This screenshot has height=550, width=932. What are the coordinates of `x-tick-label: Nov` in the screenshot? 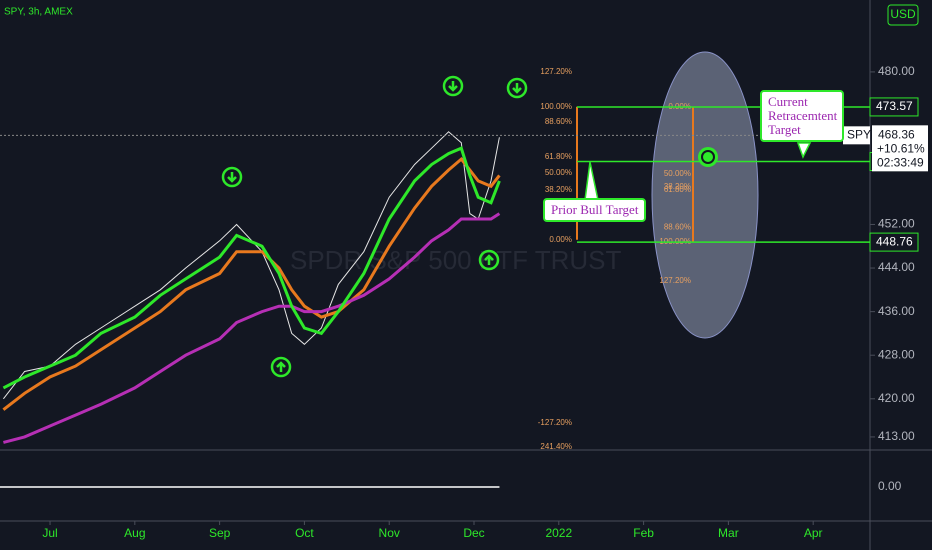 It's located at (389, 533).